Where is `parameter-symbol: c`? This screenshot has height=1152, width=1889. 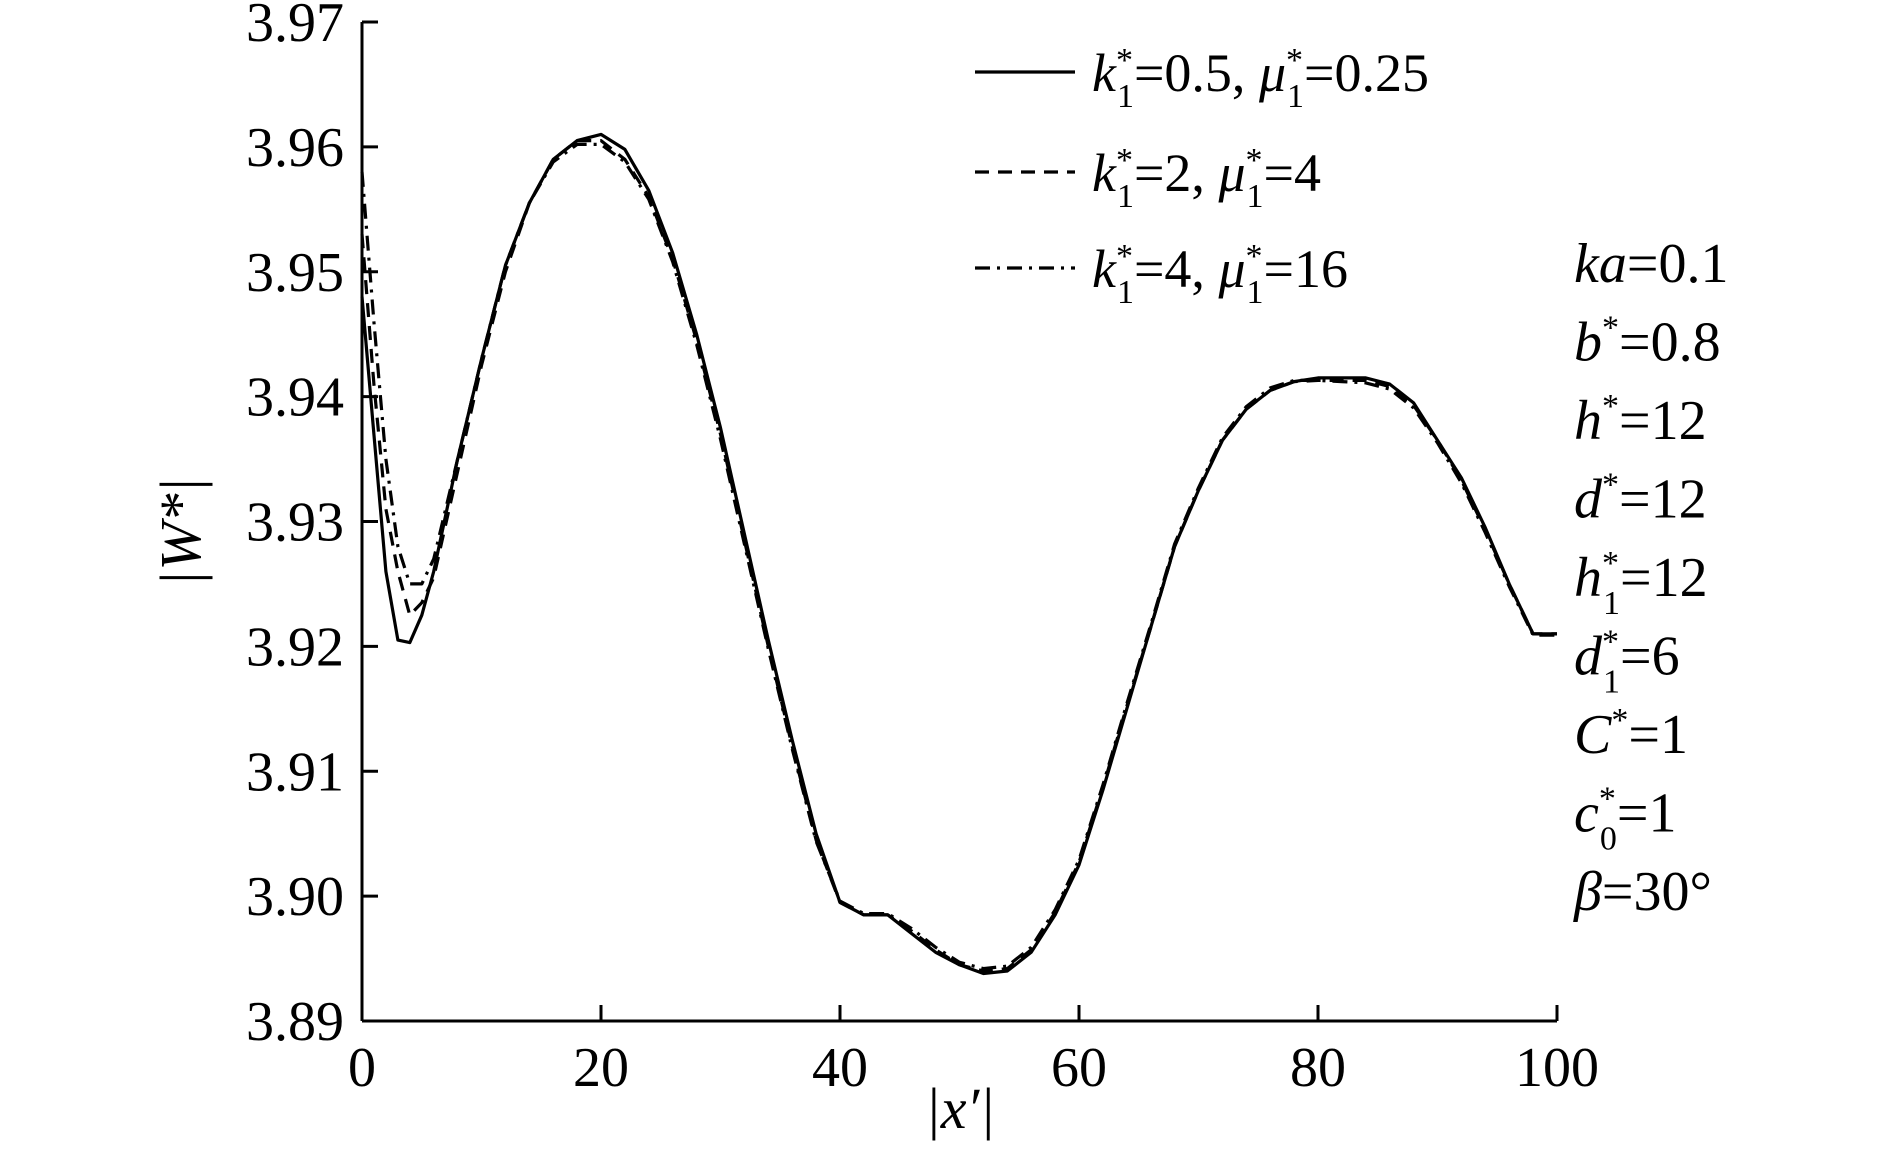
parameter-symbol: c is located at coordinates (1586, 814).